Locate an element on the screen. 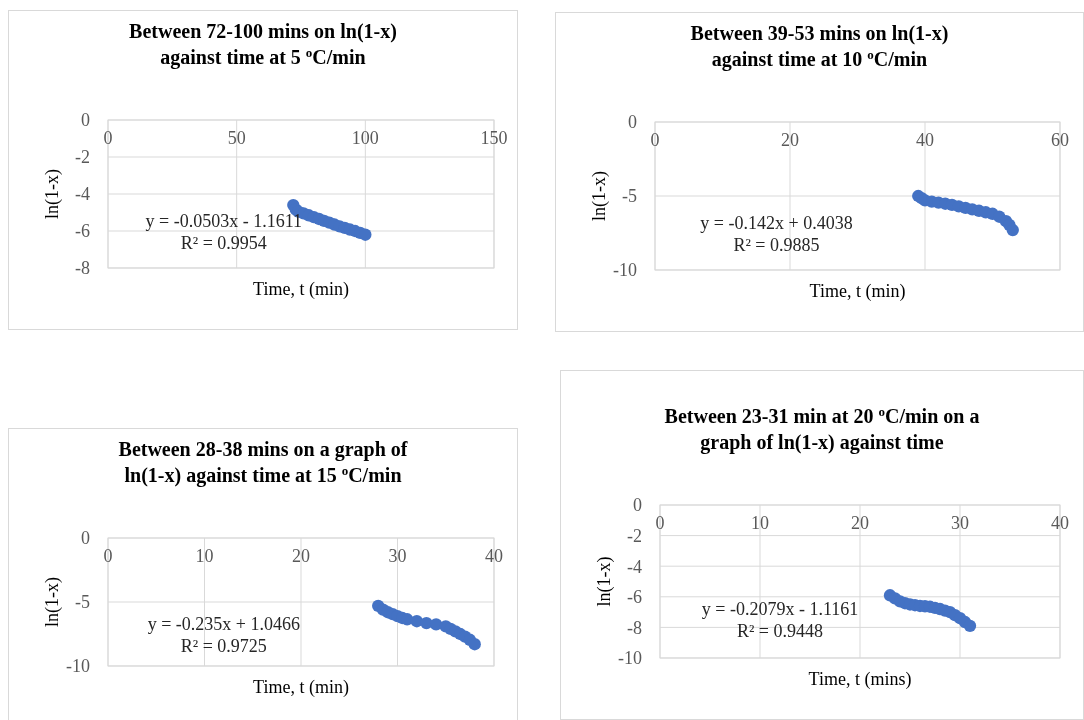 This screenshot has height=720, width=1084. annotation: R² = 0.9885 is located at coordinates (776, 244).